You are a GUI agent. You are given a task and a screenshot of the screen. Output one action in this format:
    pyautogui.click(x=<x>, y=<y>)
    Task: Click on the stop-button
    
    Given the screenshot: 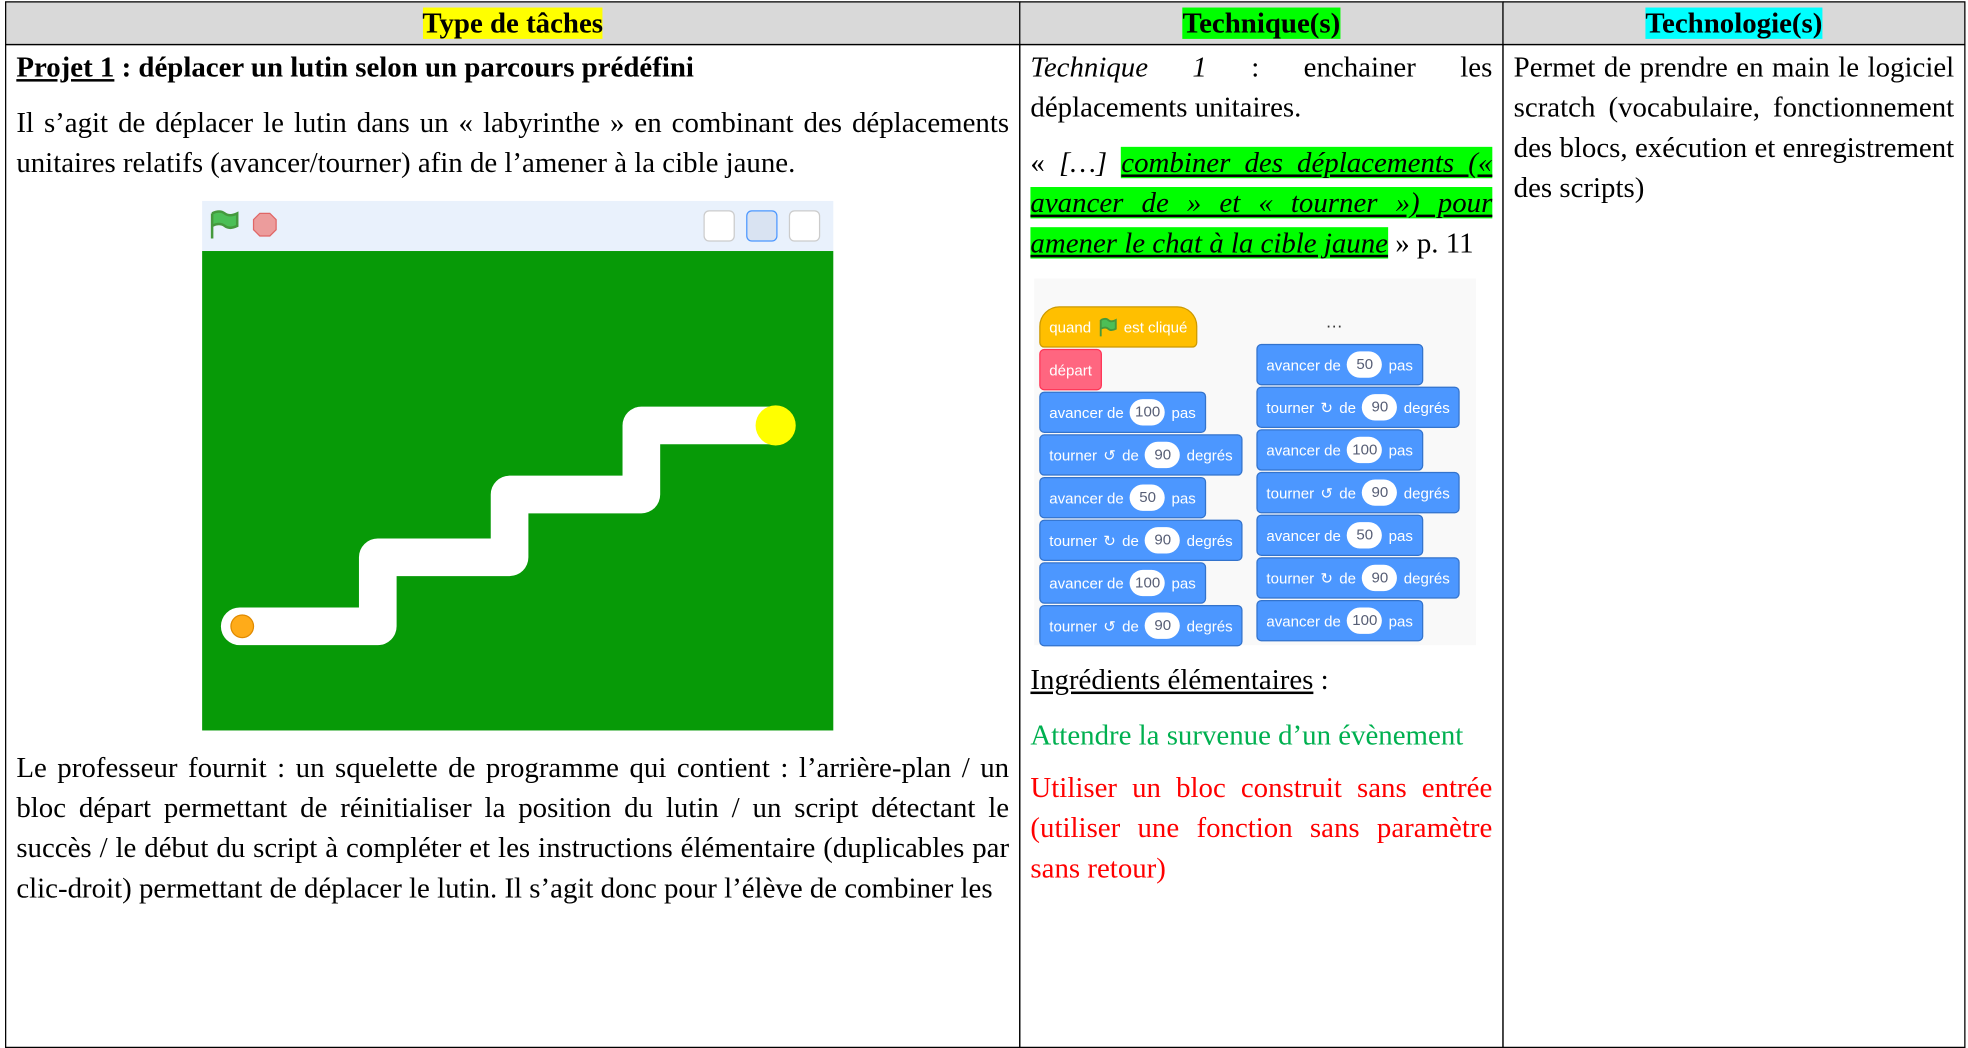 What is the action you would take?
    pyautogui.click(x=264, y=224)
    